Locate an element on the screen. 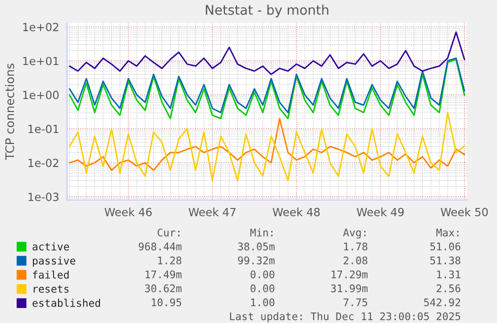 Image resolution: width=497 pixels, height=323 pixels. text: Cur: is located at coordinates (169, 232).